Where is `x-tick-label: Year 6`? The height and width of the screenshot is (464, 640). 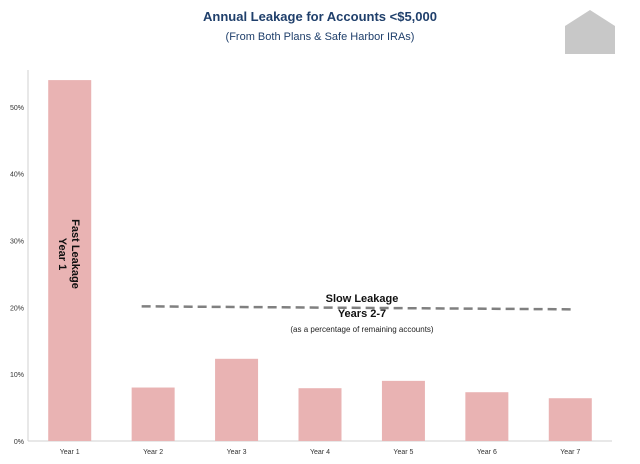
x-tick-label: Year 6 is located at coordinates (487, 452).